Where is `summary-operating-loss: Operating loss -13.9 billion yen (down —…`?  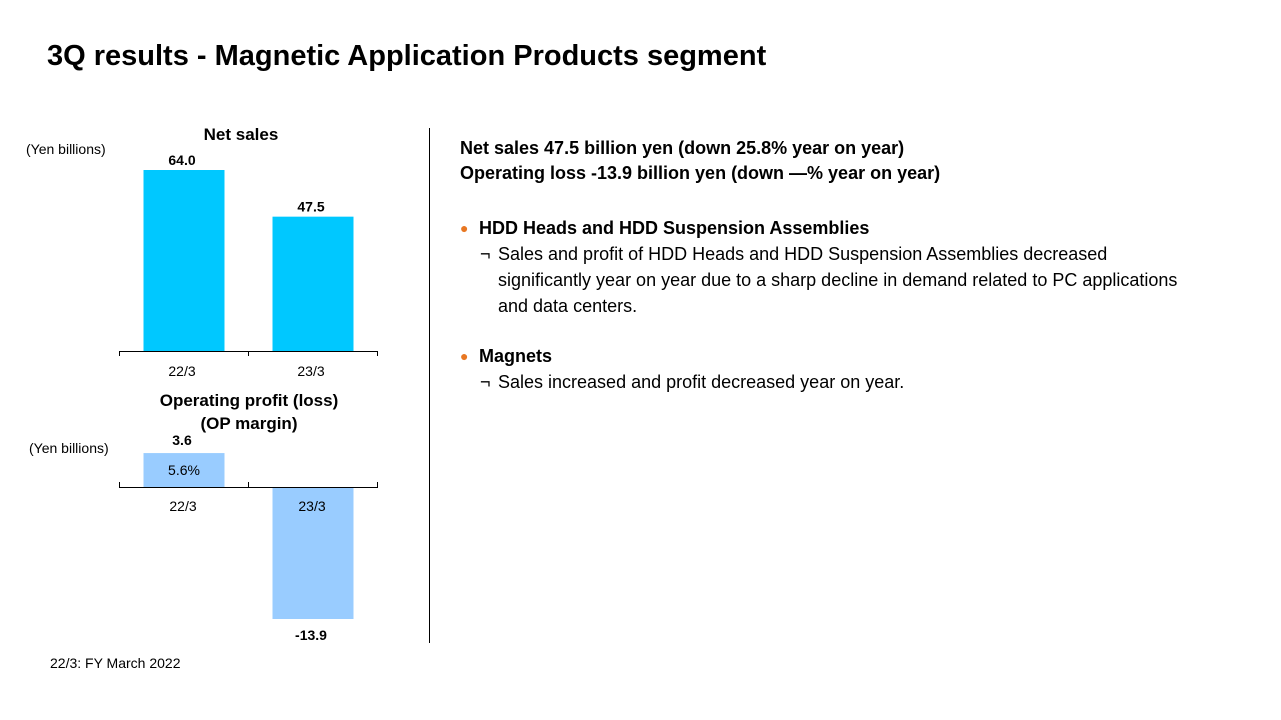 summary-operating-loss: Operating loss -13.9 billion yen (down —… is located at coordinates (700, 173).